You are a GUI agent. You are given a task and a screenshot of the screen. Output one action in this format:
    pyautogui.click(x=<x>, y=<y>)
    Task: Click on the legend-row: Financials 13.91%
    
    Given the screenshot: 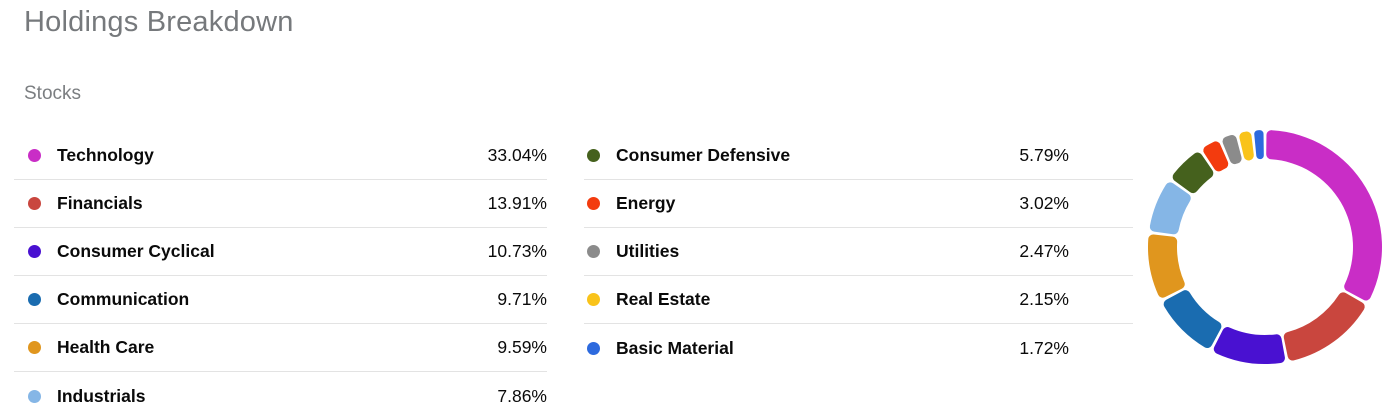 What is the action you would take?
    pyautogui.click(x=280, y=204)
    